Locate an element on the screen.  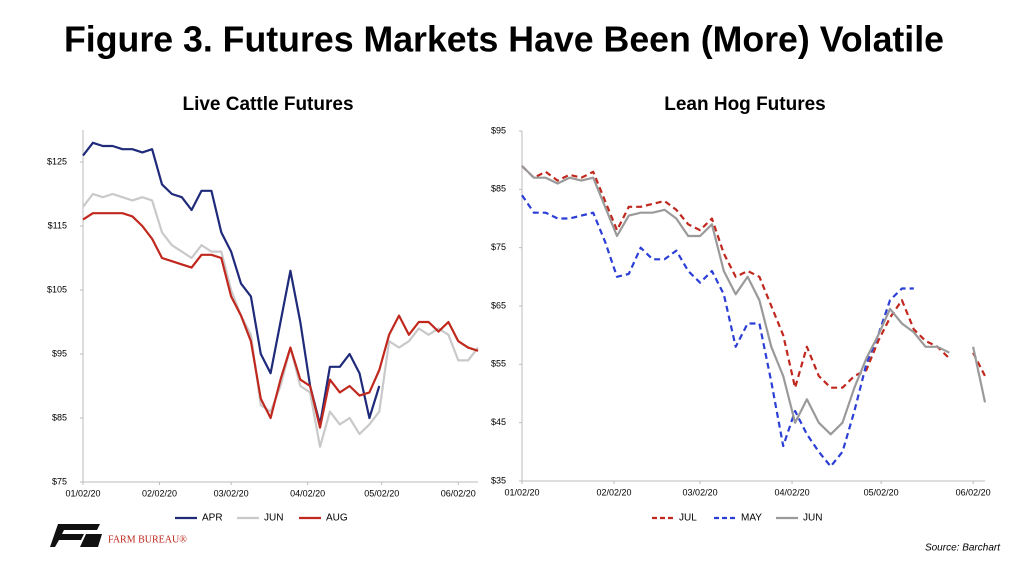
y-tick-label: $55 is located at coordinates (498, 364).